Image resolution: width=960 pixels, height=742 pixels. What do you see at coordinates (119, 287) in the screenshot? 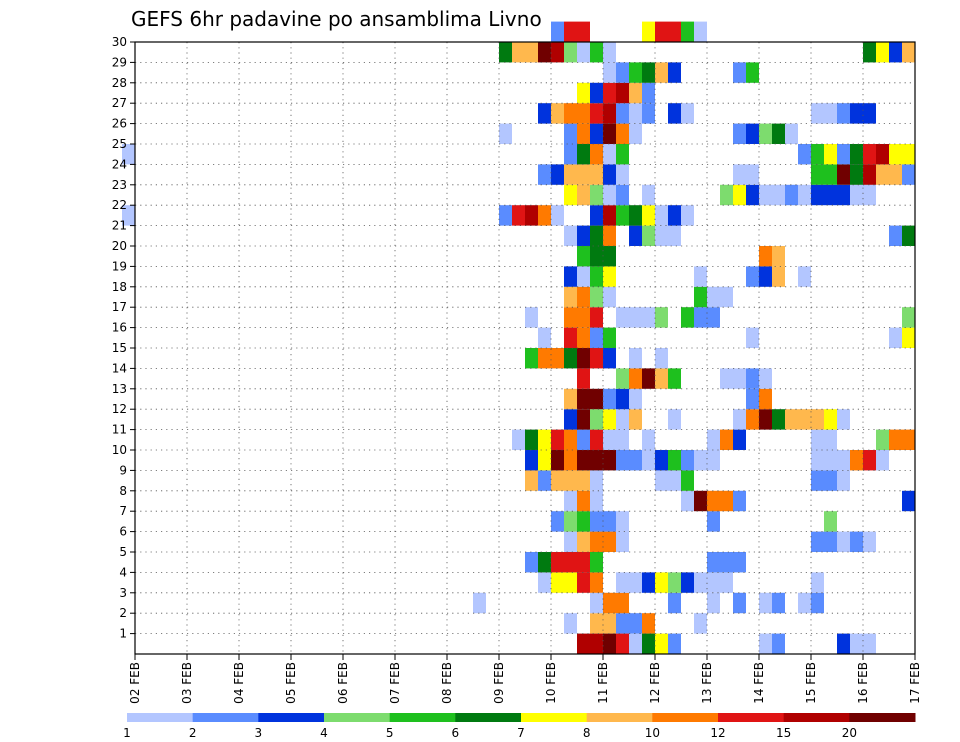
I see `y-tick-label: 18` at bounding box center [119, 287].